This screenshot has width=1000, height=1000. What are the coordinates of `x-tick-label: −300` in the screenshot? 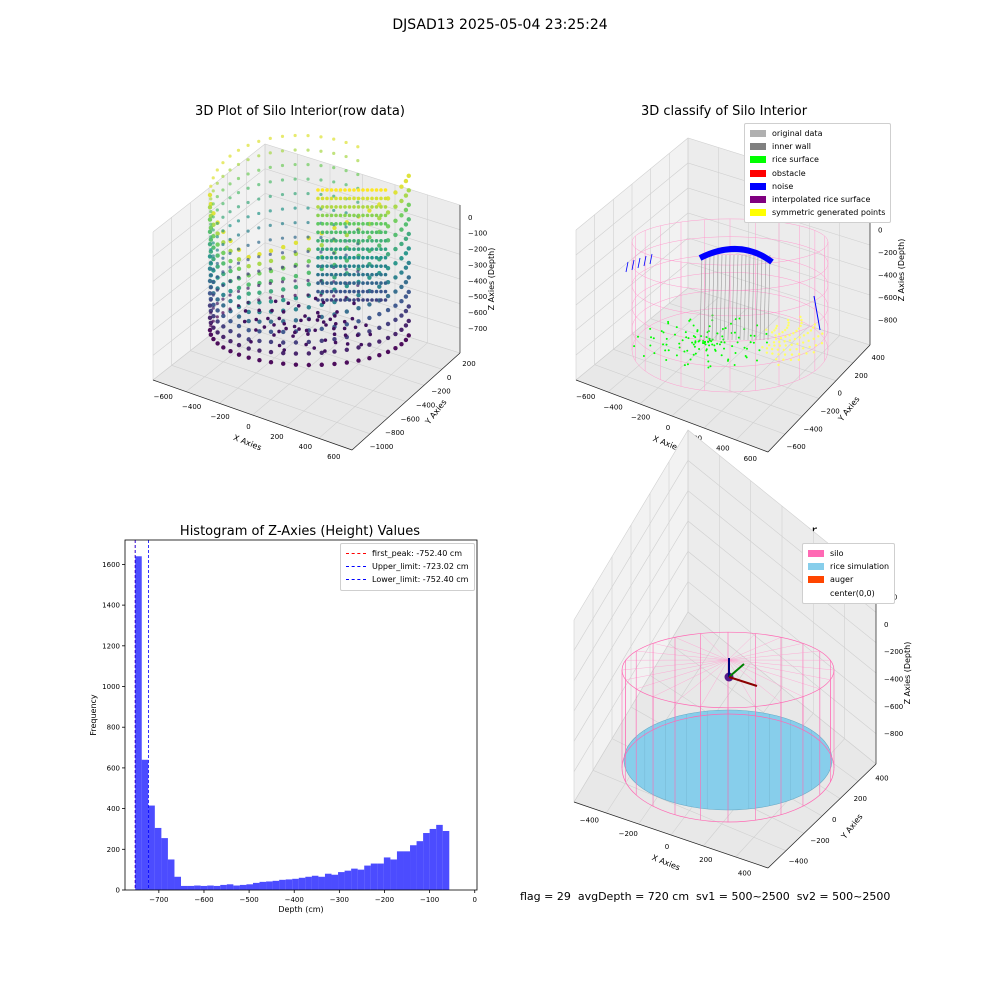 It's located at (339, 900).